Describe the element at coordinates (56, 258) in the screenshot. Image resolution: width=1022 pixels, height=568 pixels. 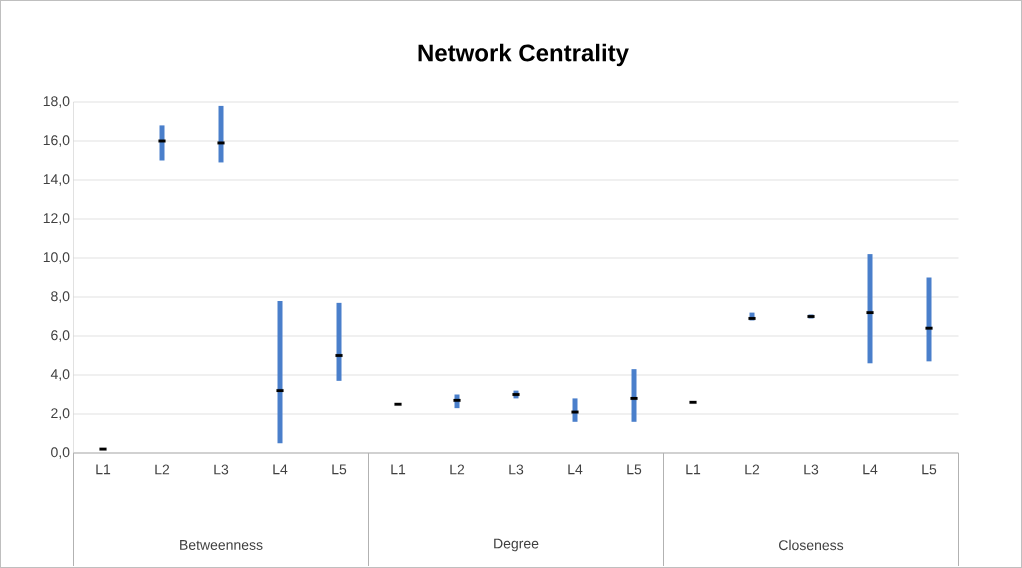
I see `y-tick-label: 10,0` at that location.